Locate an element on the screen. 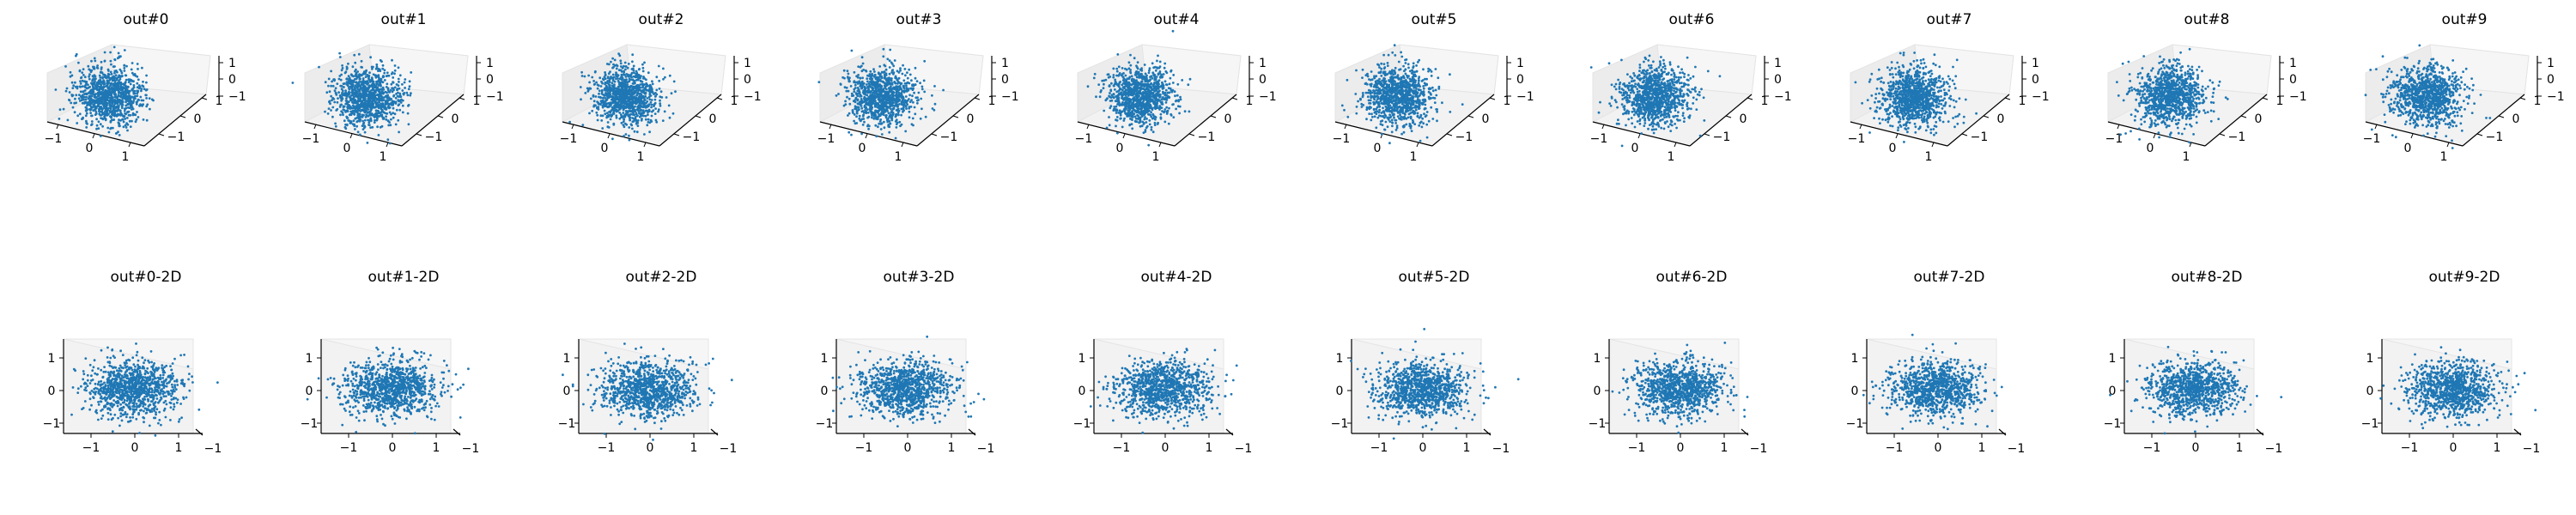  x-axis-line is located at coordinates (96, 134).